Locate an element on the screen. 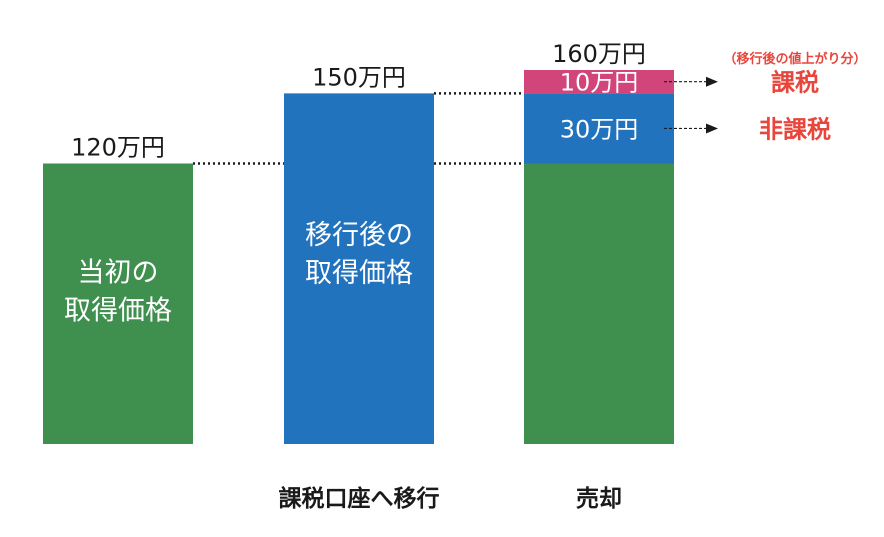 The width and height of the screenshot is (884, 537). tax-label: 課税 is located at coordinates (795, 83).